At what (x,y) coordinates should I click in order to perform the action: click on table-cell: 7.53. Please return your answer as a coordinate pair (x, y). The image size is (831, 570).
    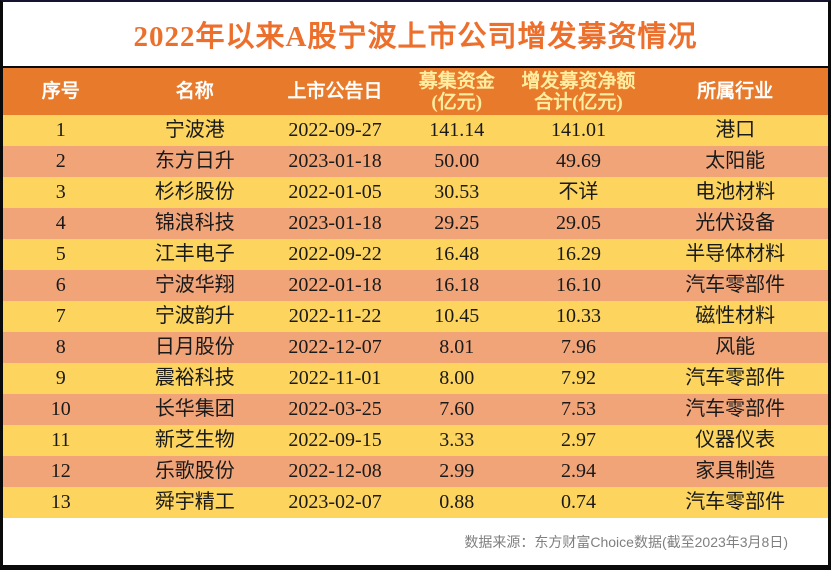
    Looking at the image, I should click on (578, 409).